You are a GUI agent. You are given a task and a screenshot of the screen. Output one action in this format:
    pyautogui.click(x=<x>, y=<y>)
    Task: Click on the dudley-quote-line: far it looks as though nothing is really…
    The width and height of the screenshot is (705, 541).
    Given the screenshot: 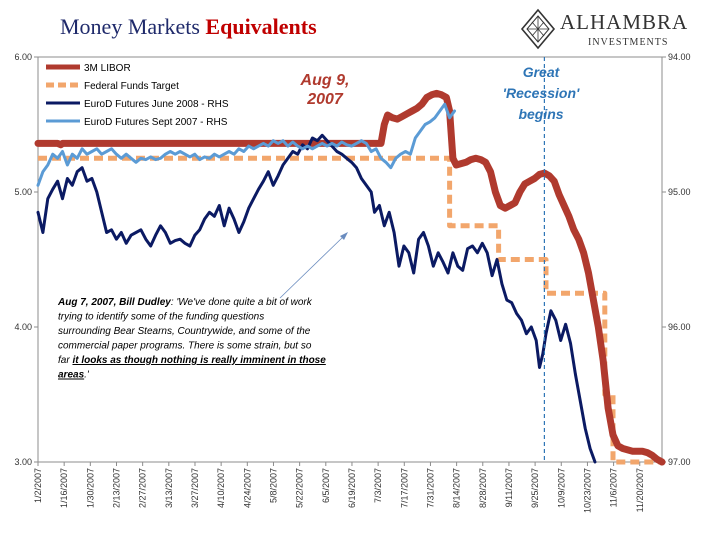 What is the action you would take?
    pyautogui.click(x=192, y=360)
    